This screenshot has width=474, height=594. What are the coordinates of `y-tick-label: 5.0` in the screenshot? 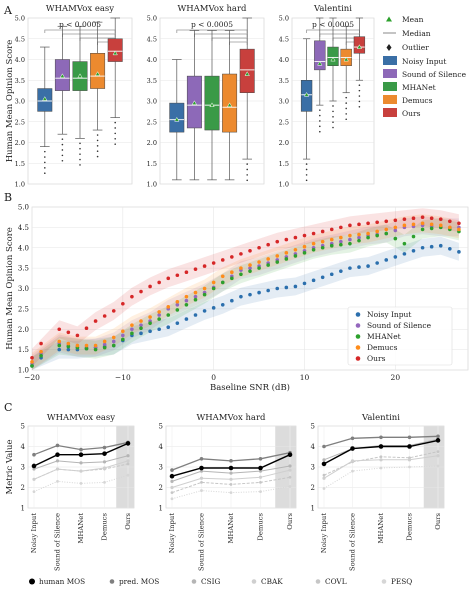 It's located at (284, 19).